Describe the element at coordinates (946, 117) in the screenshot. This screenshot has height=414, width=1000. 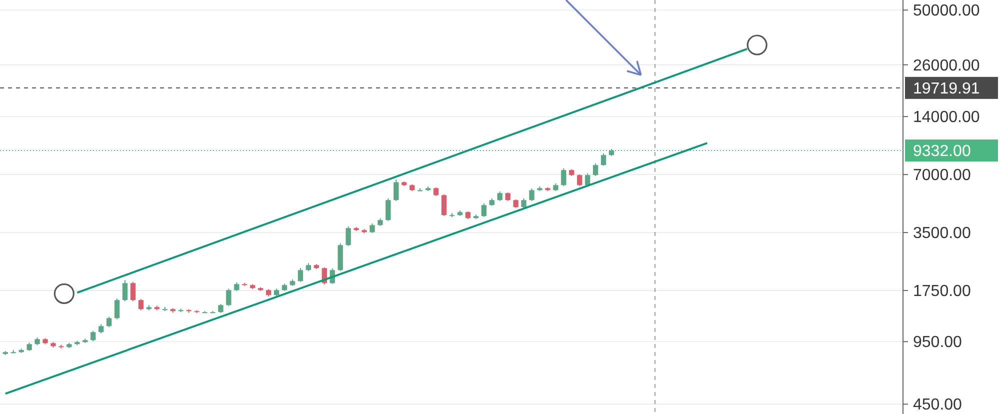
I see `y-tick-label: 14000.00` at that location.